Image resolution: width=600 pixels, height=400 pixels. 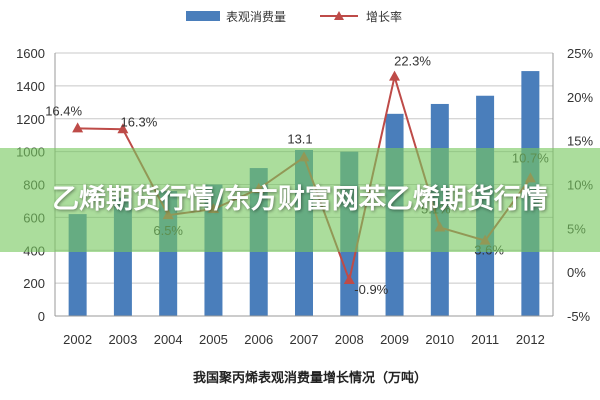 What do you see at coordinates (213, 339) in the screenshot?
I see `x-tick-label: 2005` at bounding box center [213, 339].